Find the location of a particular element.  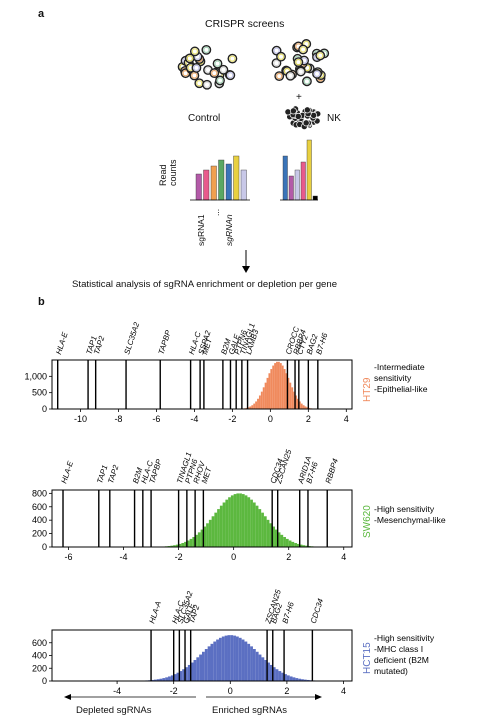

y-tick-label: 500 is located at coordinates (39, 393).